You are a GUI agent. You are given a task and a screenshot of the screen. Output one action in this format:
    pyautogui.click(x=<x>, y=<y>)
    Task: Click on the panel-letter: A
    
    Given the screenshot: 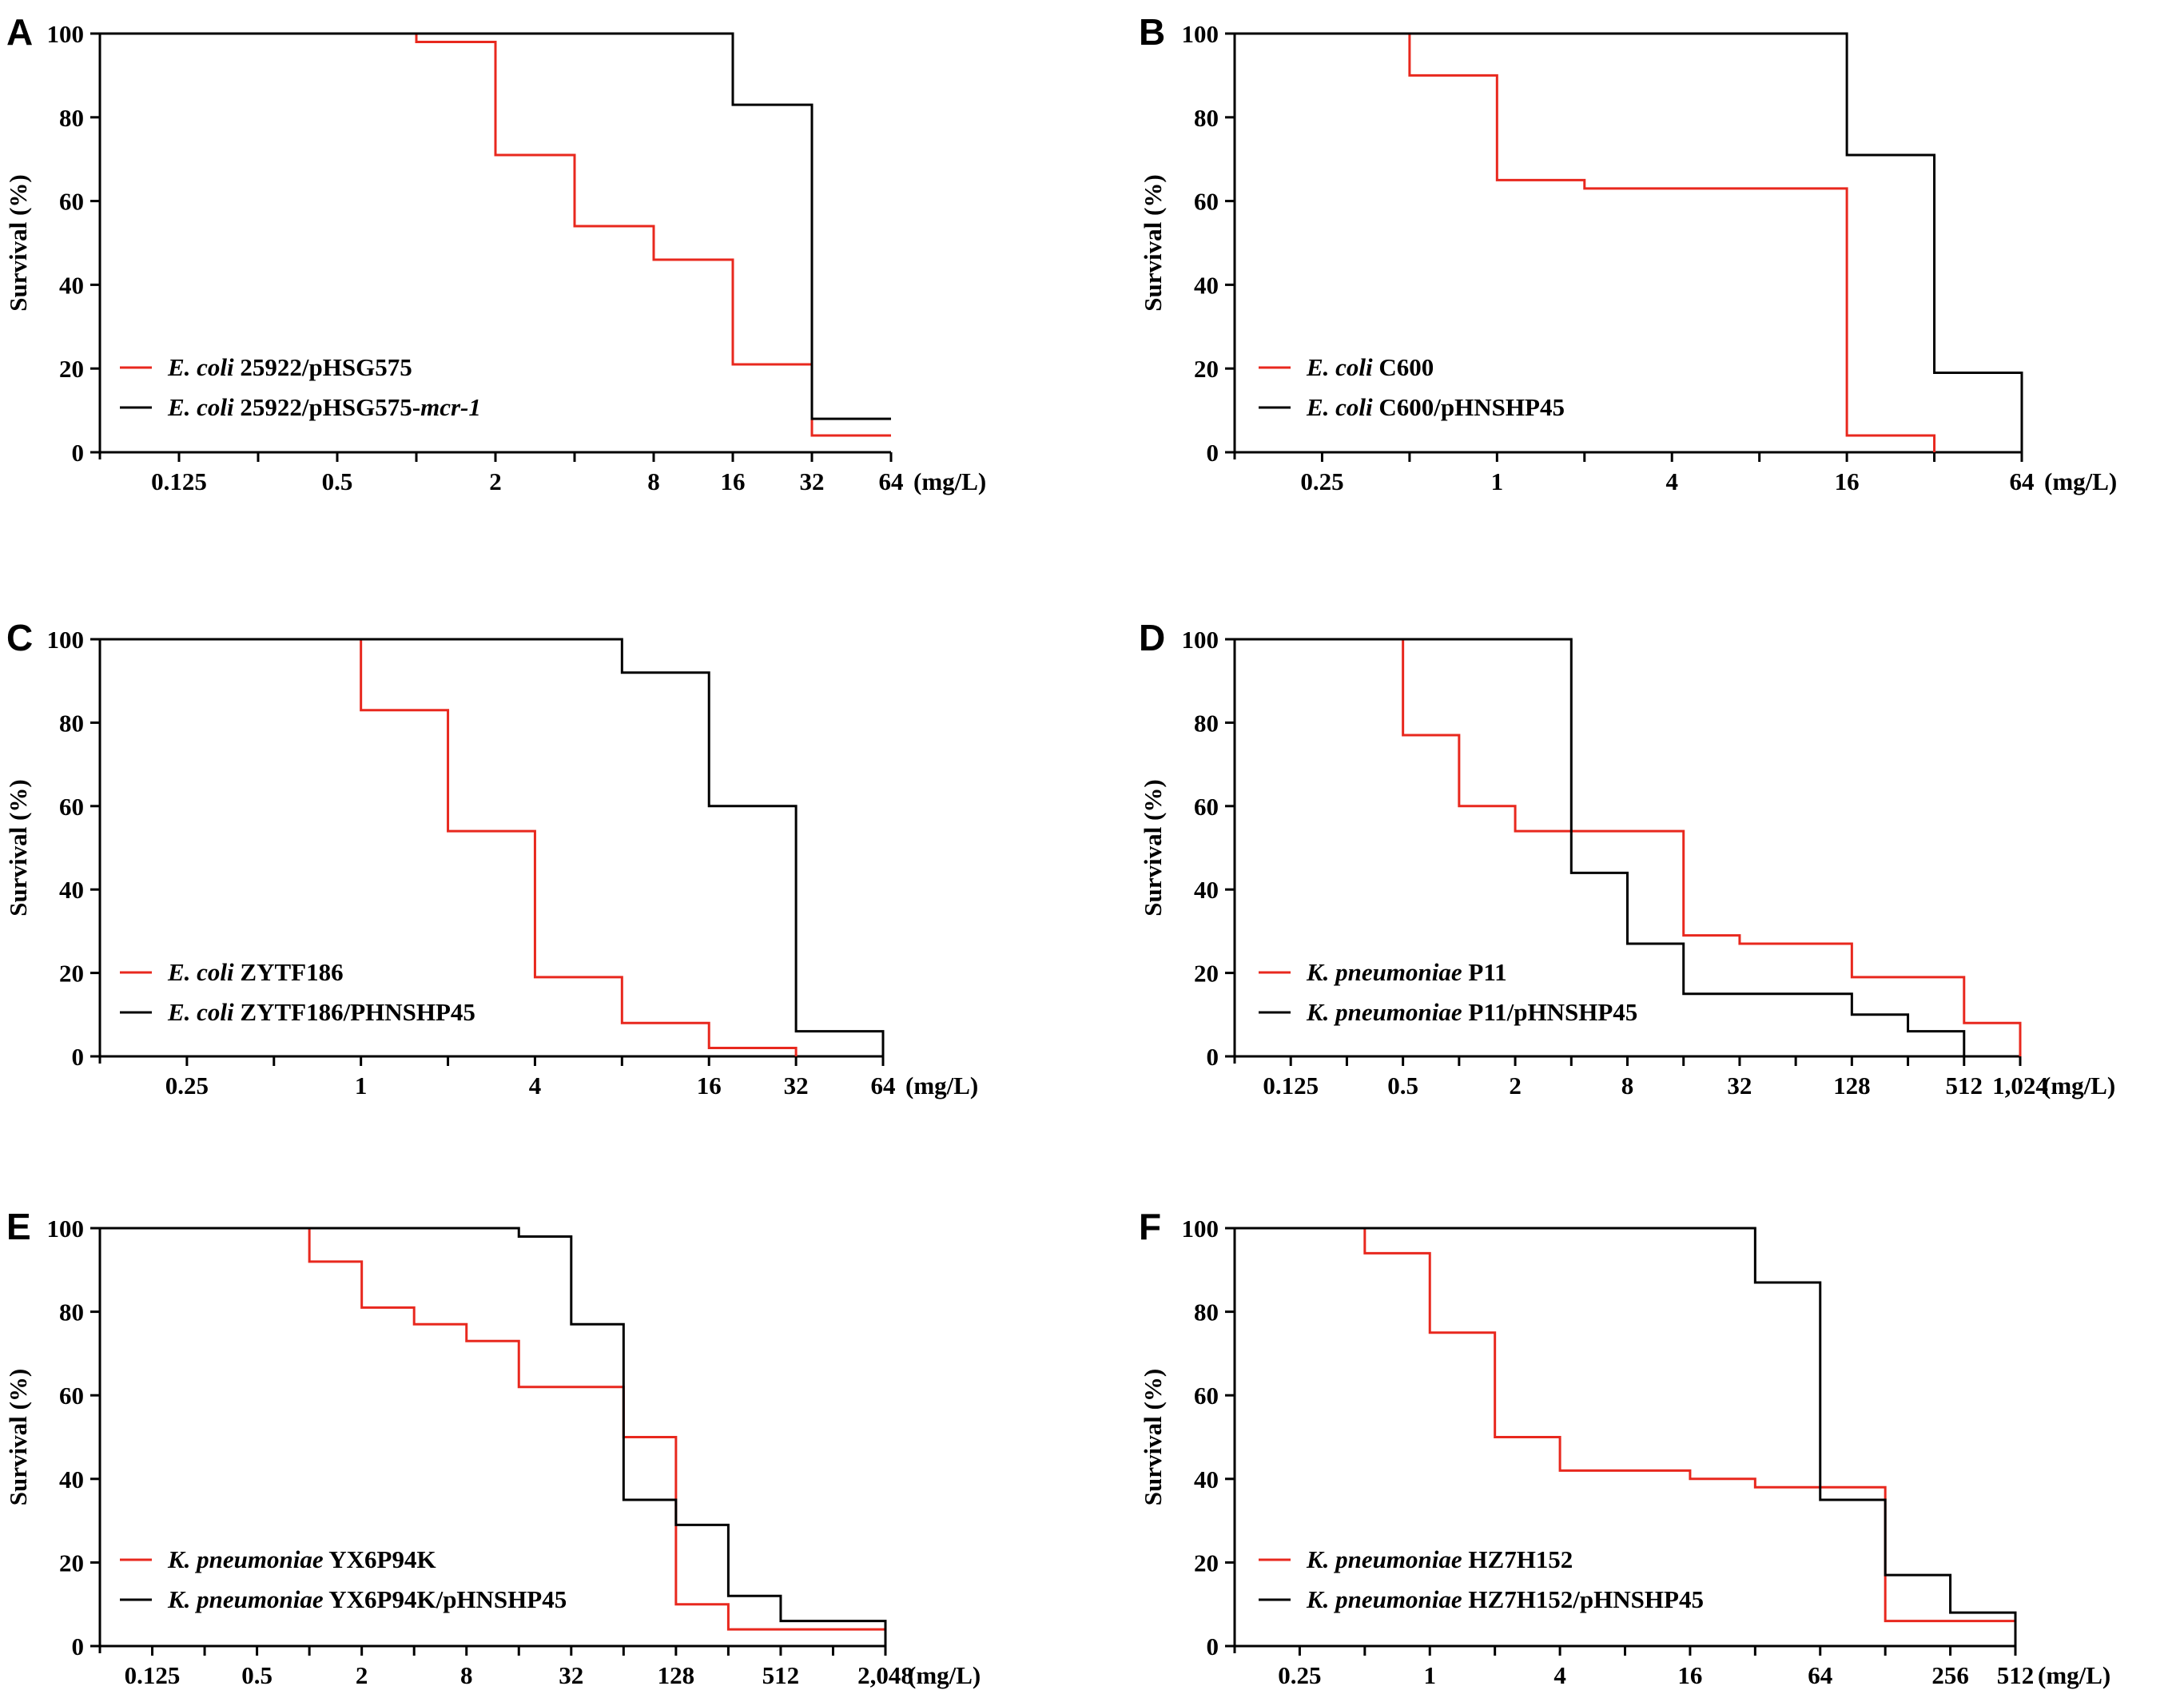 What is the action you would take?
    pyautogui.click(x=19, y=32)
    